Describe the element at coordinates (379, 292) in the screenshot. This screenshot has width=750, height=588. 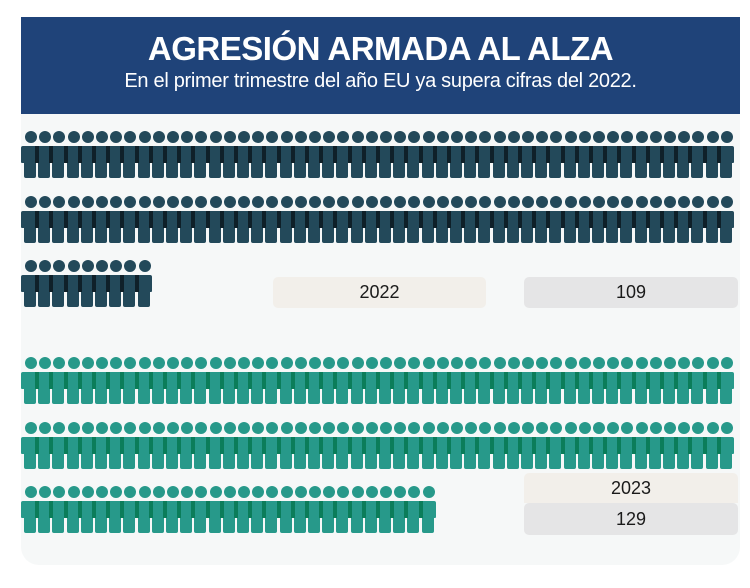
I see `year-label-2022: 2022` at that location.